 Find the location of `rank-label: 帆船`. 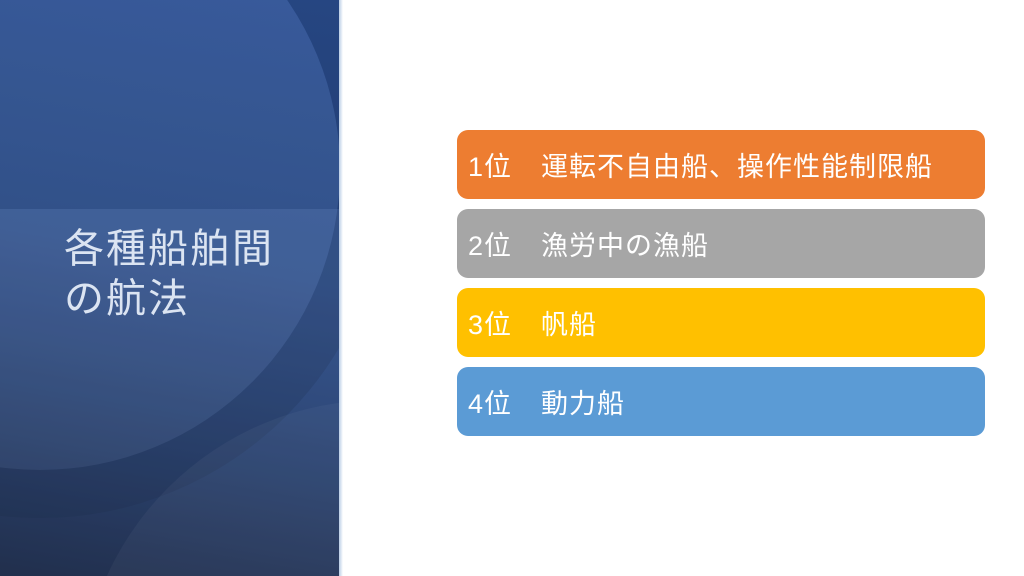

rank-label: 帆船 is located at coordinates (569, 325).